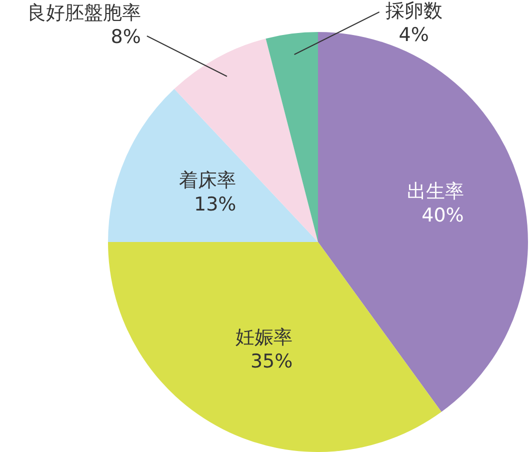 This screenshot has height=452, width=530. Describe the element at coordinates (264, 337) in the screenshot. I see `slice-label: 妊娠率` at that location.